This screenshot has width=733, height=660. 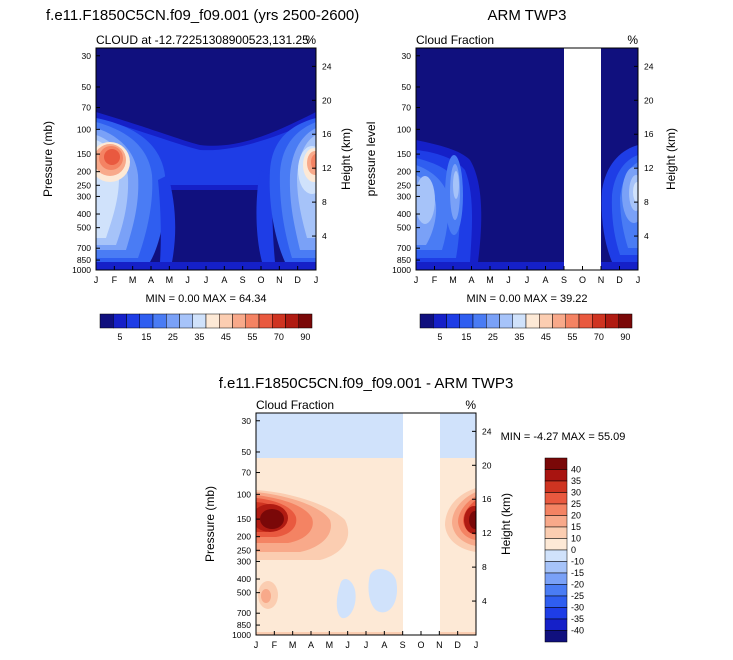 I want to click on diff-subtitle: Cloud Fraction, so click(x=295, y=405).